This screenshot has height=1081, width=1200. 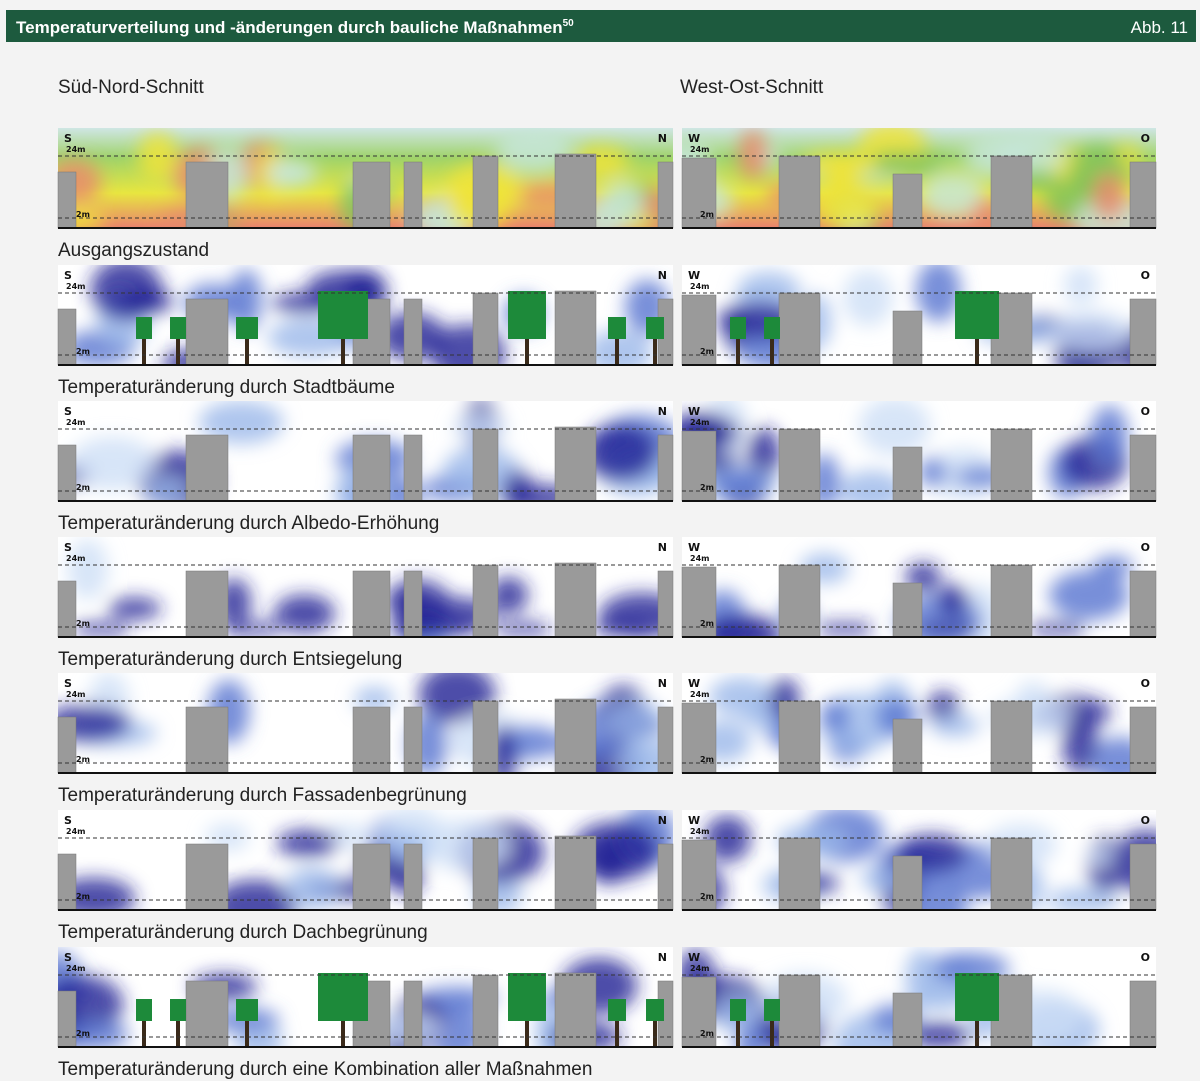 I want to click on row-caption: Ausgangszustand, so click(x=133, y=250).